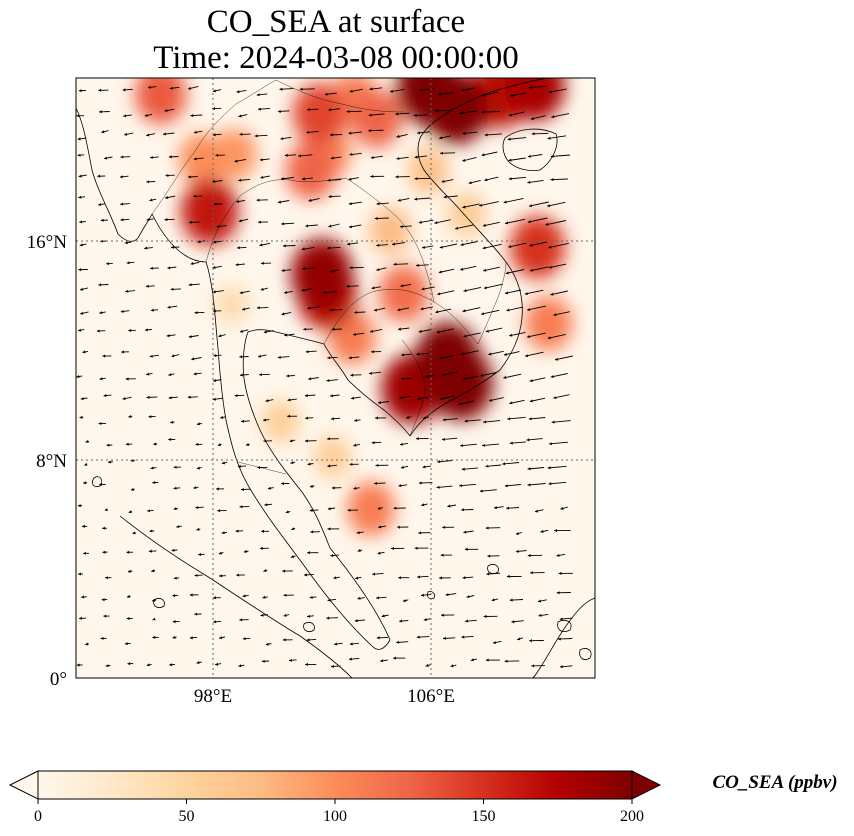  Describe the element at coordinates (23, 785) in the screenshot. I see `colorbar-extend-min` at that location.